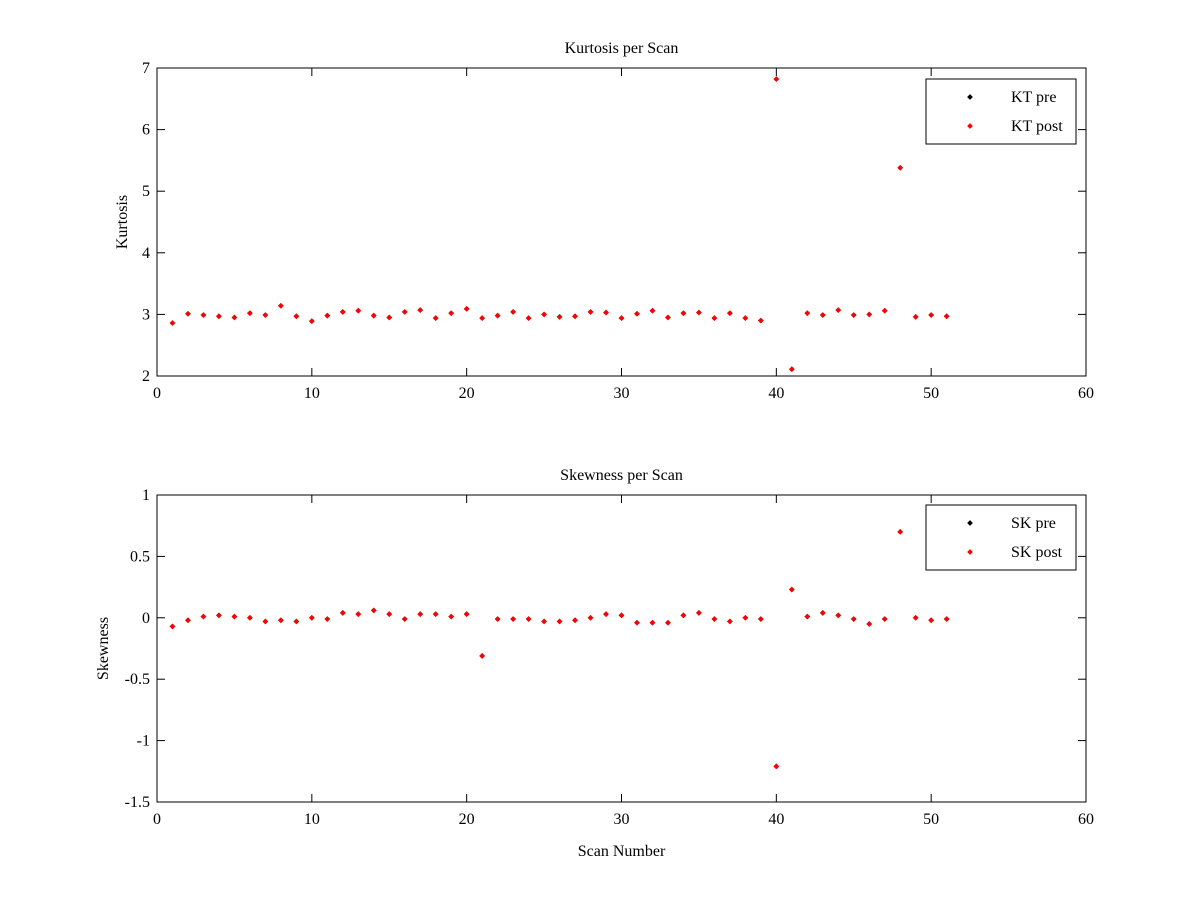 Image resolution: width=1200 pixels, height=900 pixels. What do you see at coordinates (970, 552) in the screenshot?
I see `skewness-legend-marker-post` at bounding box center [970, 552].